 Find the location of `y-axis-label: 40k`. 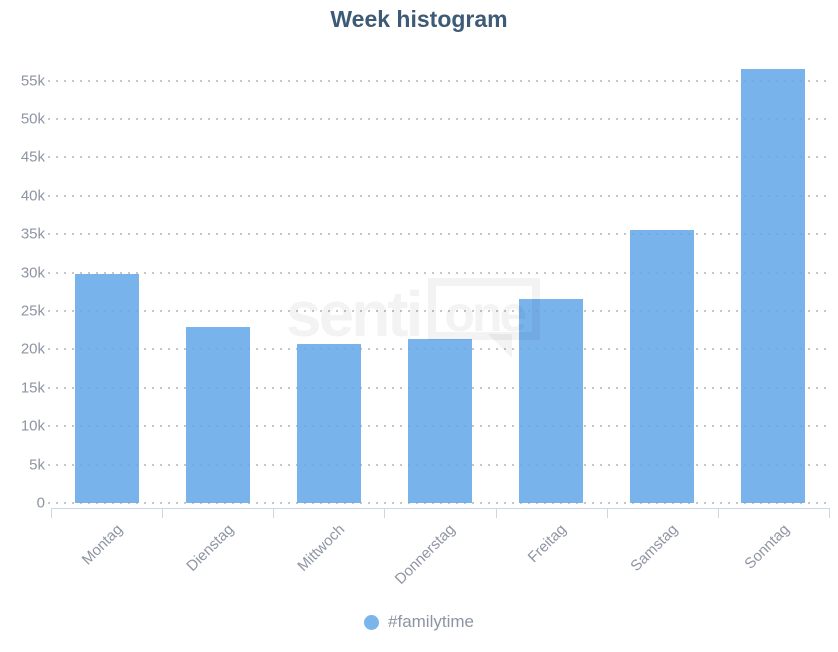

y-axis-label: 40k is located at coordinates (32, 196).